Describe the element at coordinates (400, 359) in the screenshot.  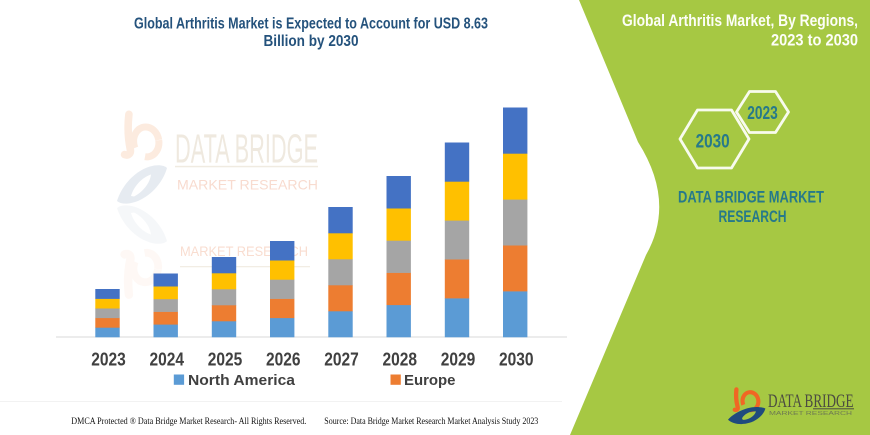
I see `svg-text: 2028` at that location.